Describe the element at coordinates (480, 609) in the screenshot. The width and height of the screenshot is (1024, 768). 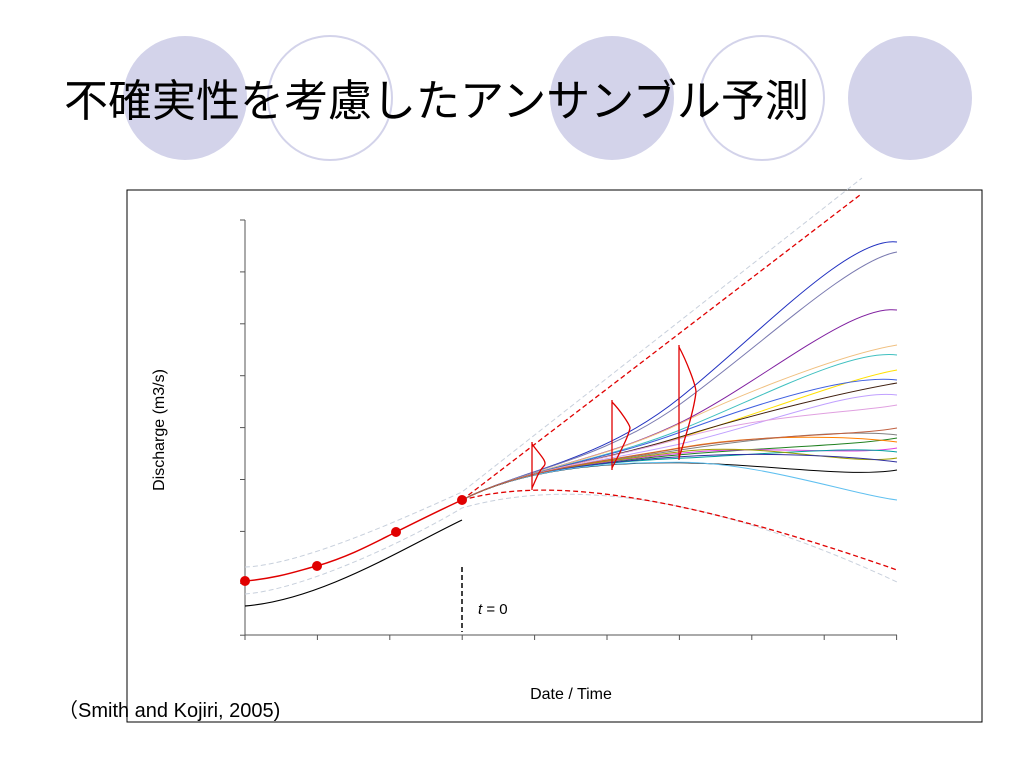
I see `t0-var: t` at that location.